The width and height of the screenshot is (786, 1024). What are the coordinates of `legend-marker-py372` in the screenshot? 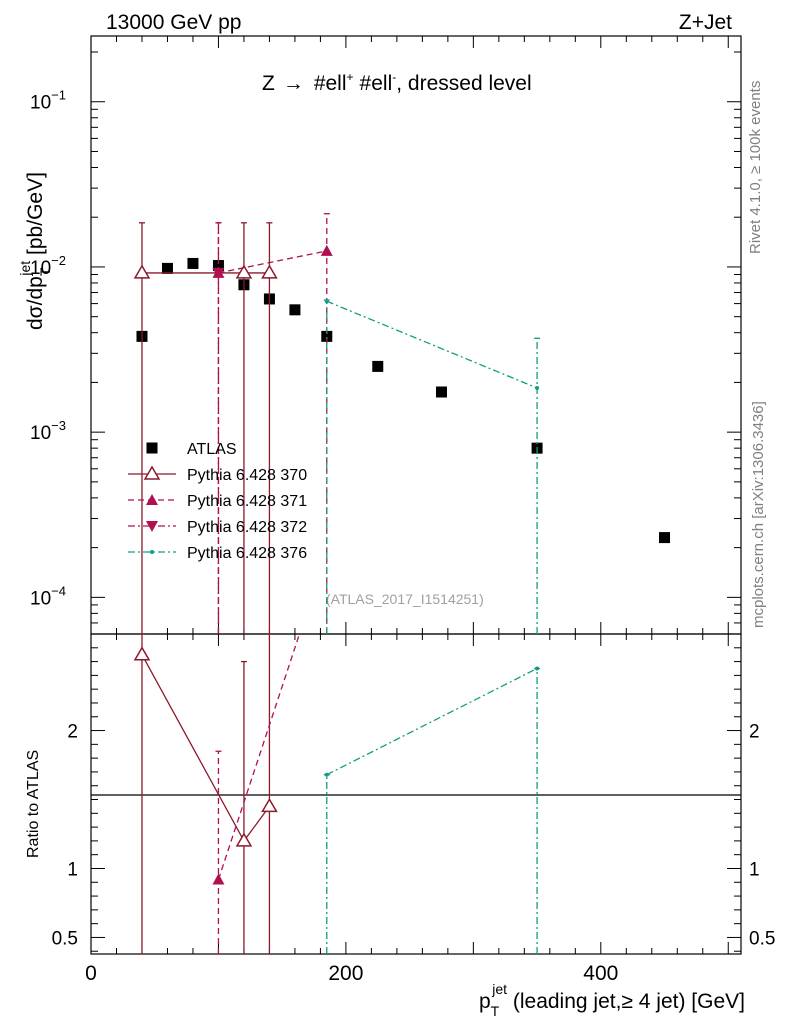 It's located at (152, 526).